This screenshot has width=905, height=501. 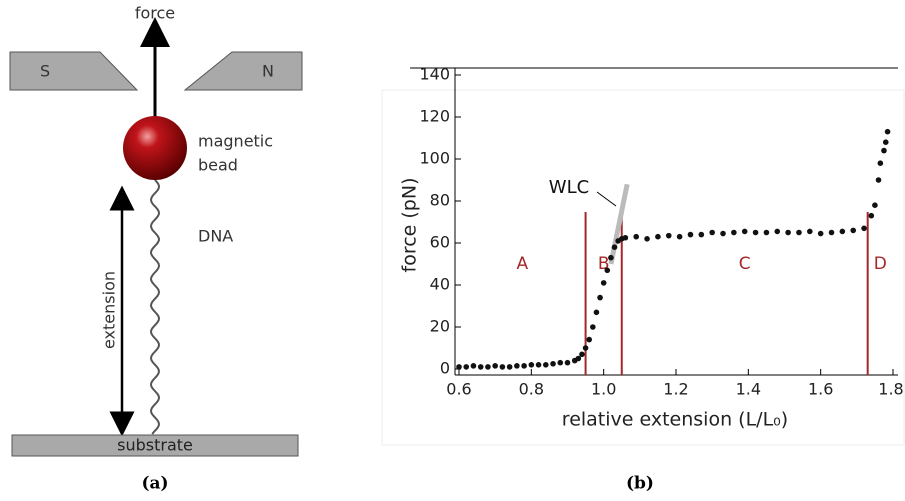 I want to click on magnet-south, so click(x=74, y=71).